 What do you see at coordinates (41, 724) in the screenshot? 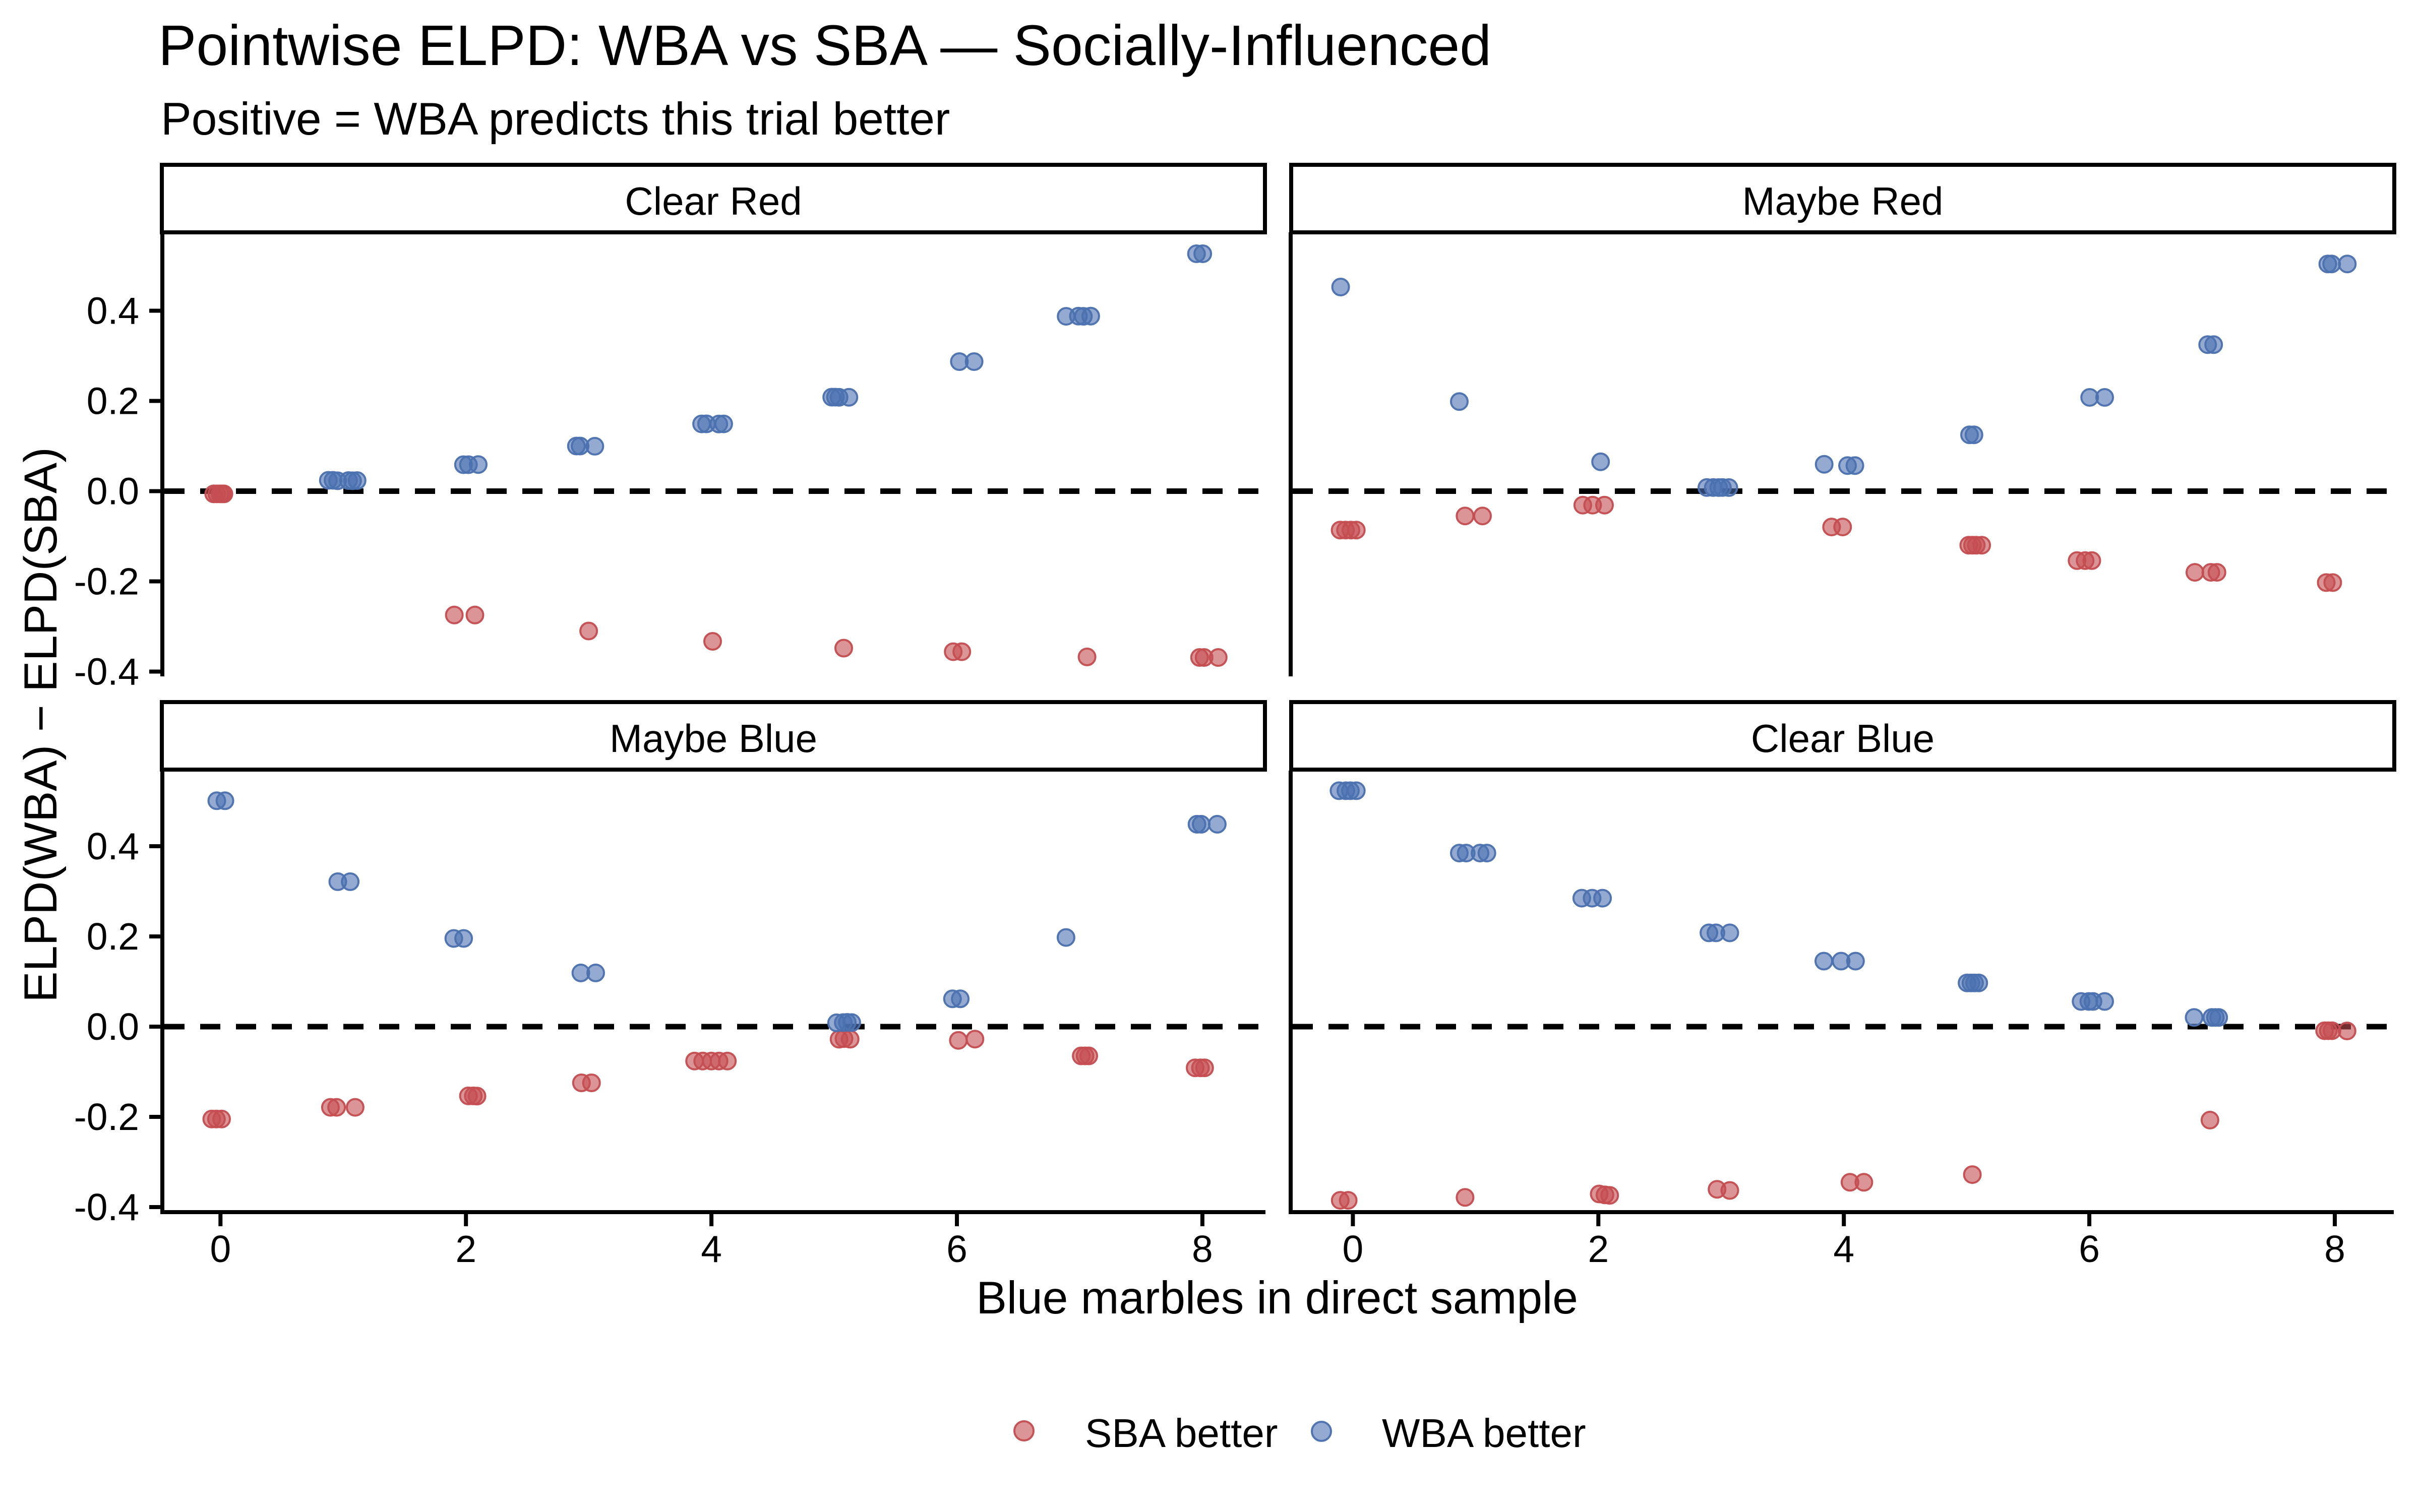
I see `svg-text: ELPD(WBA) − ELPD(SBA)` at bounding box center [41, 724].